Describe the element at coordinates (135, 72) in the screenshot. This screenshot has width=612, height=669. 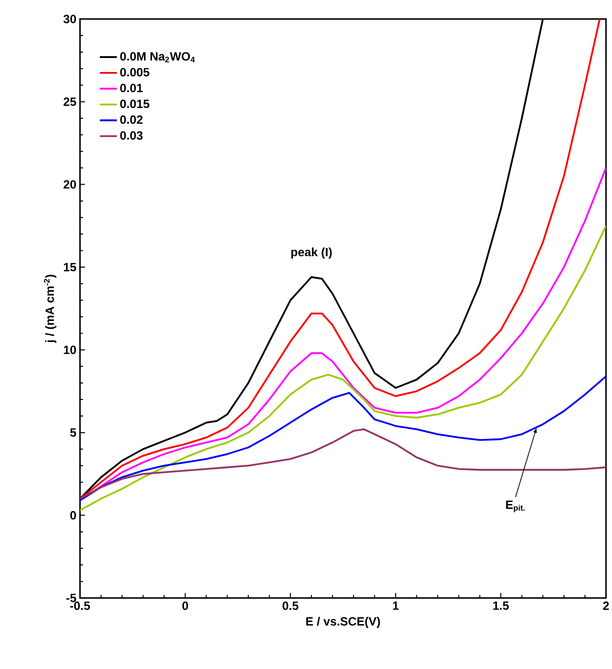
I see `legend-label: 0.005` at that location.